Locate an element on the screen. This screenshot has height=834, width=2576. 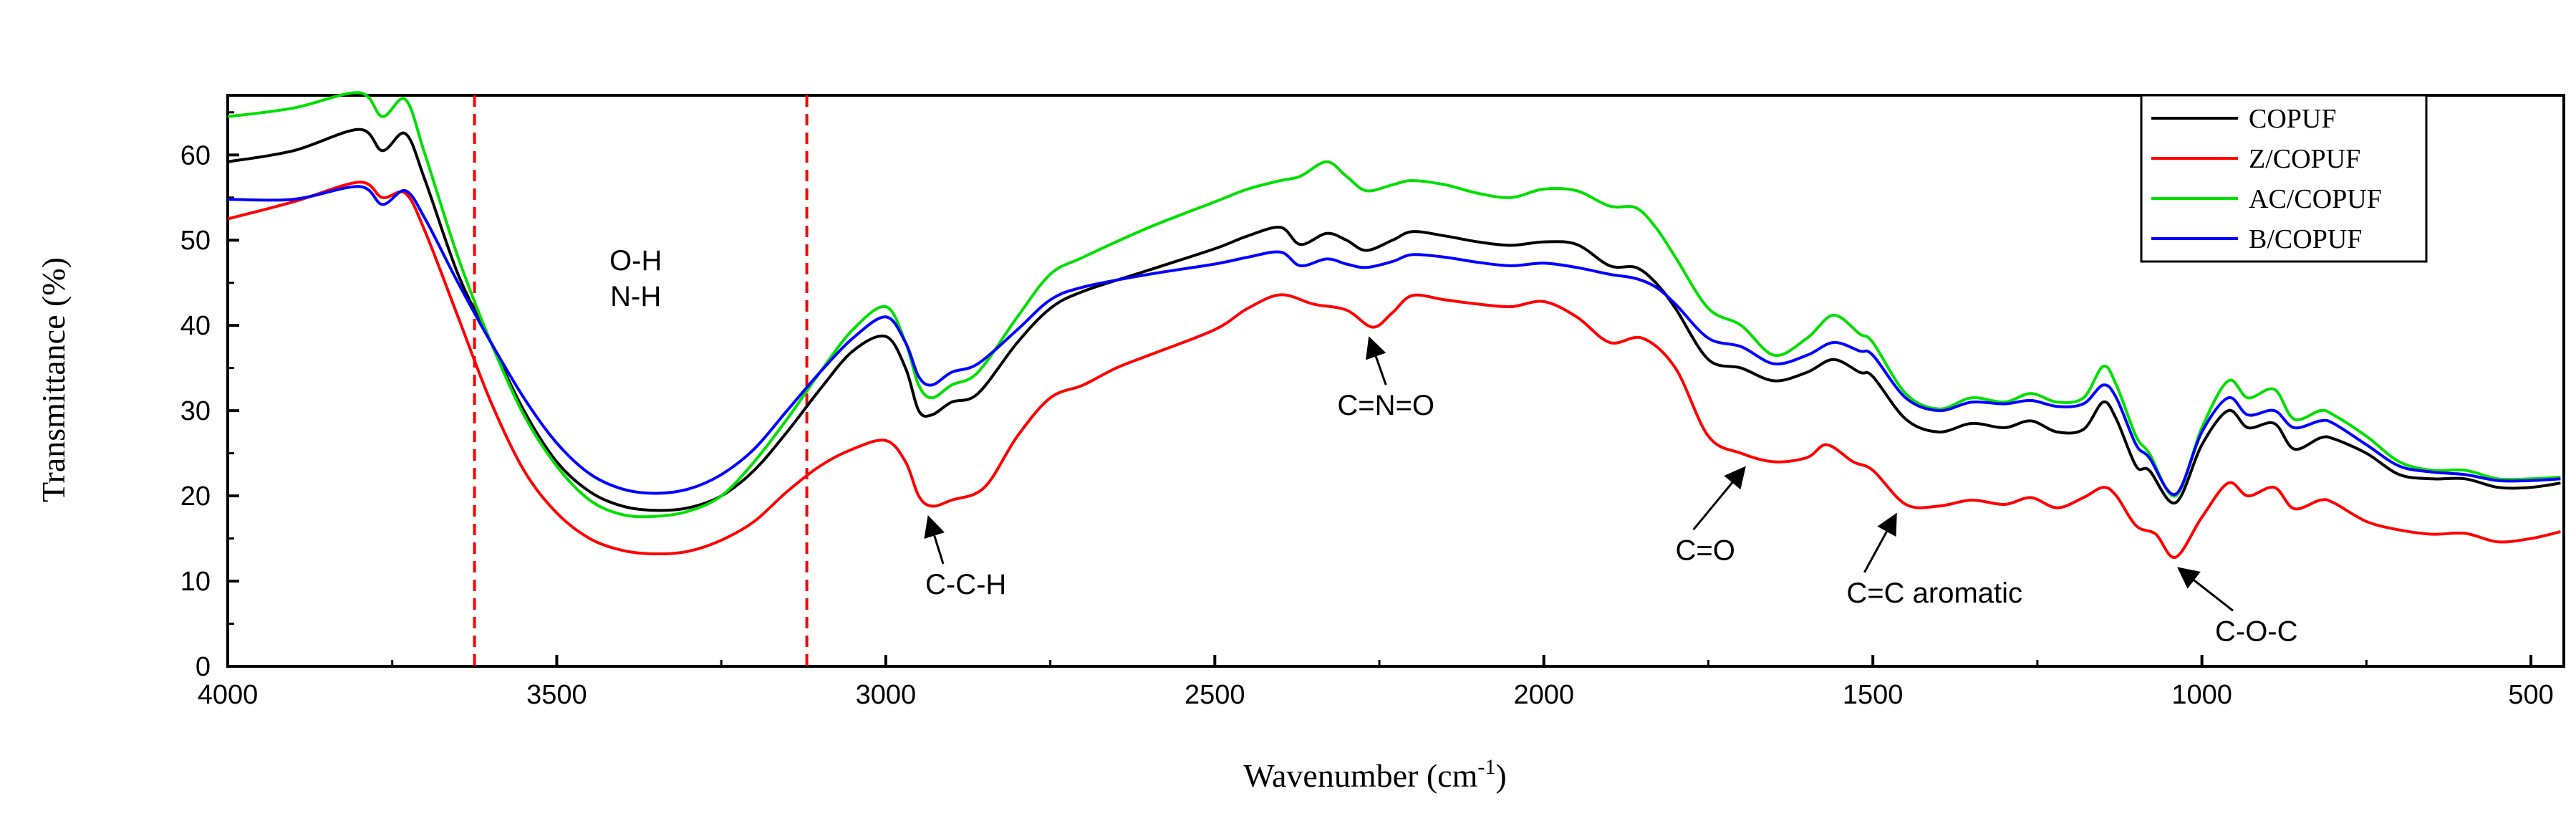
legend-label-copuf: COPUF is located at coordinates (2293, 119).